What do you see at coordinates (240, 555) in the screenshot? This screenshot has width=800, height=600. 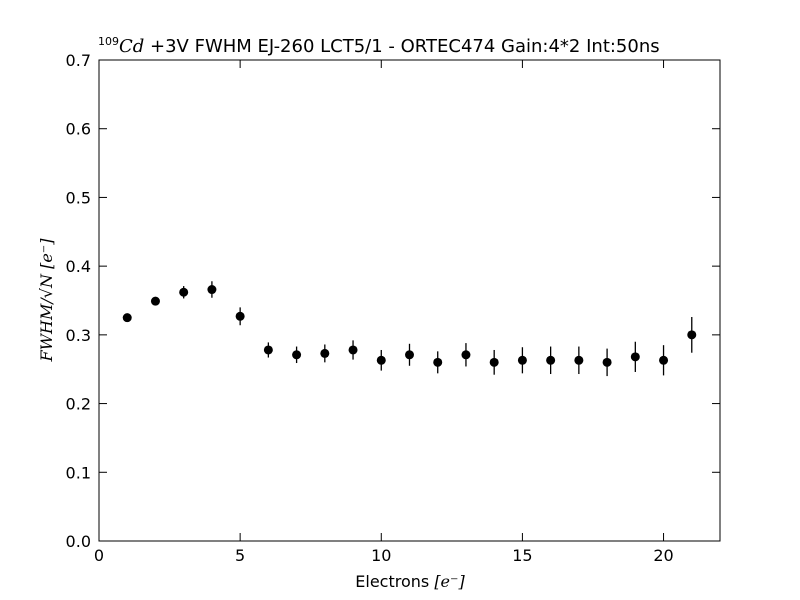 I see `x-tick-label: 5` at bounding box center [240, 555].